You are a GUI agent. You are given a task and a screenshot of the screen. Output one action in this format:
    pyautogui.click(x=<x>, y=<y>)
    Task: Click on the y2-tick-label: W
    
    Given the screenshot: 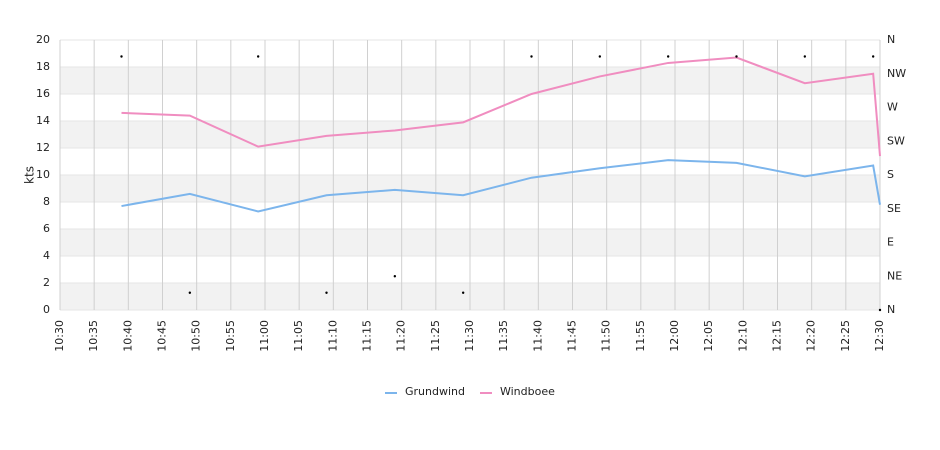 What is the action you would take?
    pyautogui.click(x=892, y=107)
    